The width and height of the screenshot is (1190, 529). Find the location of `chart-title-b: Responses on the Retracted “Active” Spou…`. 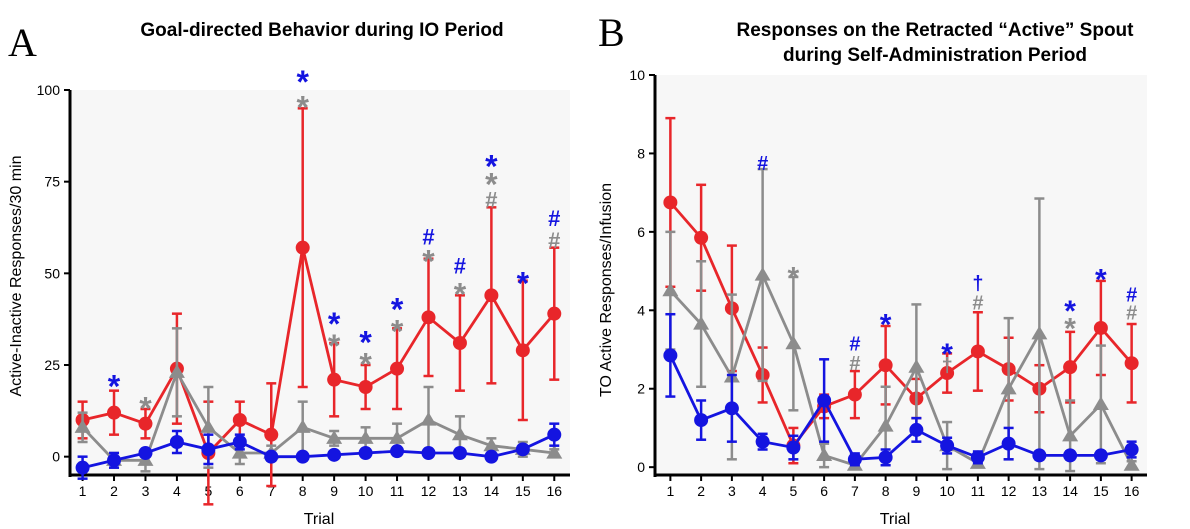

chart-title-b: Responses on the Retracted “Active” Spou… is located at coordinates (936, 30).